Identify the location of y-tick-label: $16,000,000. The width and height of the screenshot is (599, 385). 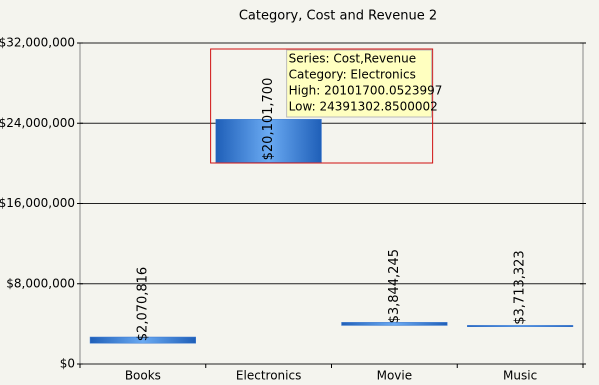
(37, 203).